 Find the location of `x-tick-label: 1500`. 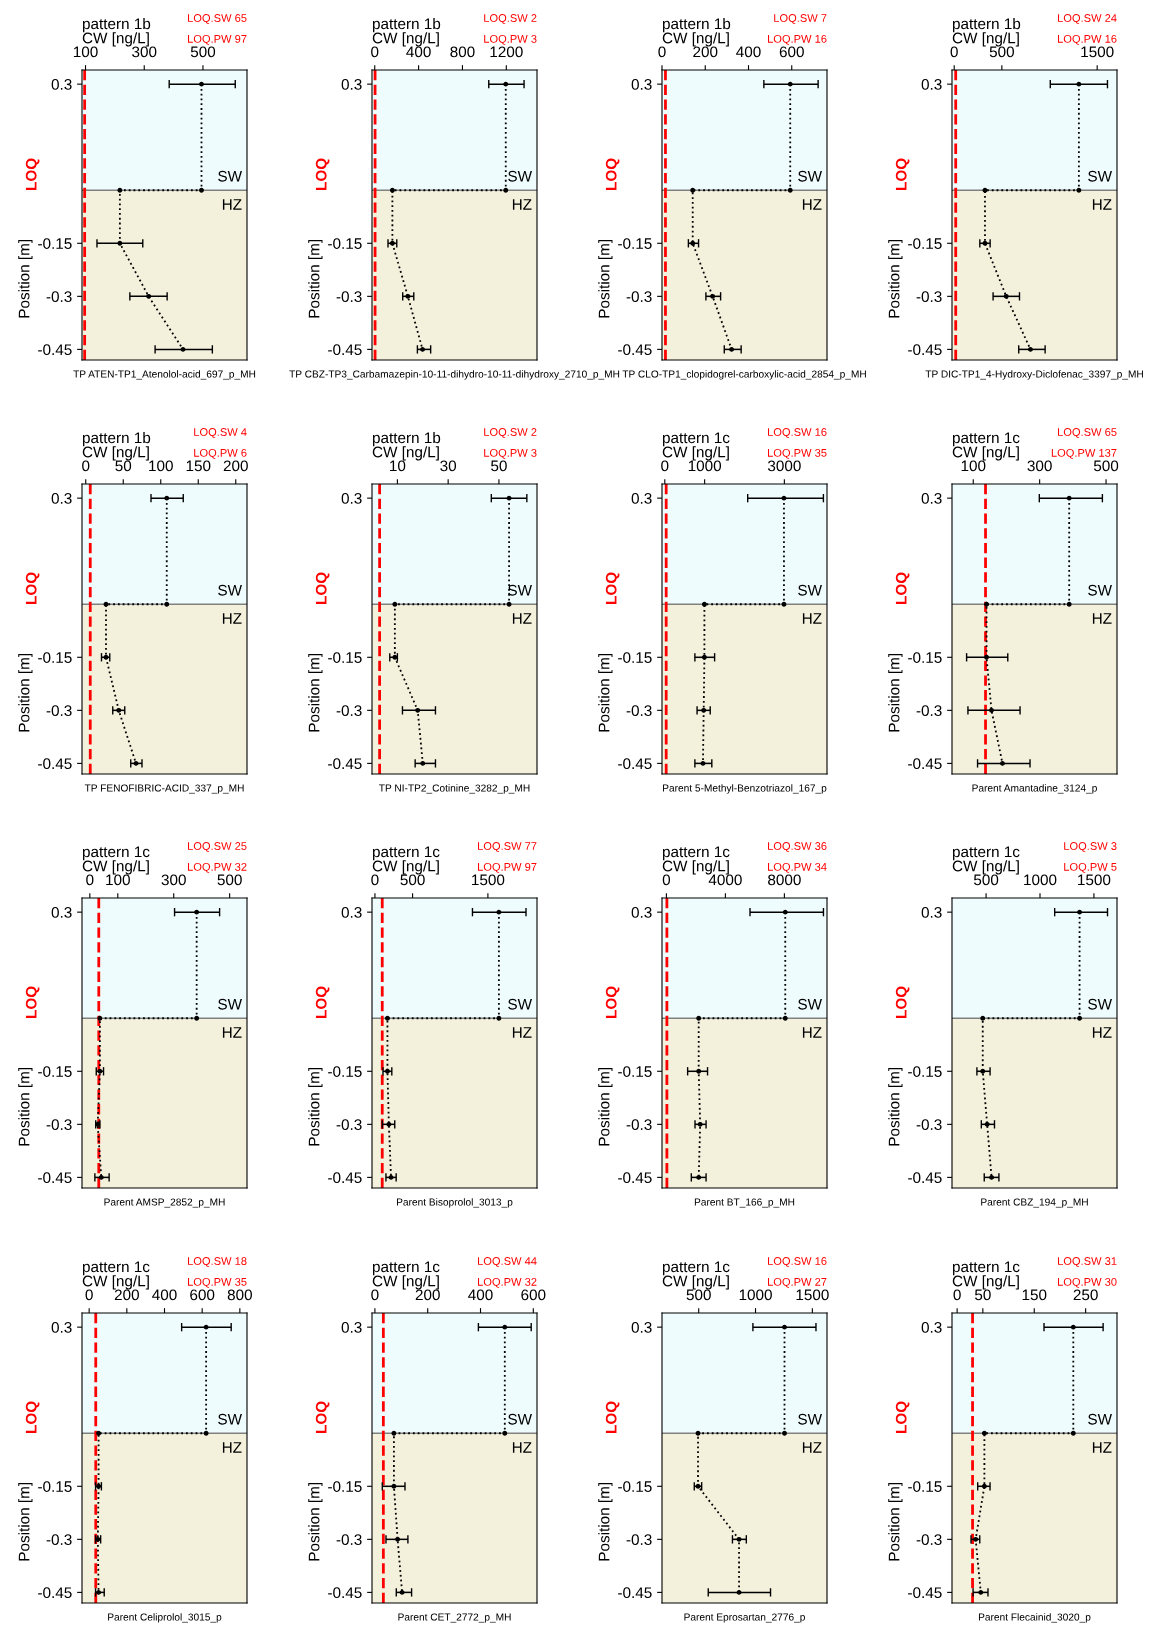

x-tick-label: 1500 is located at coordinates (1097, 52).